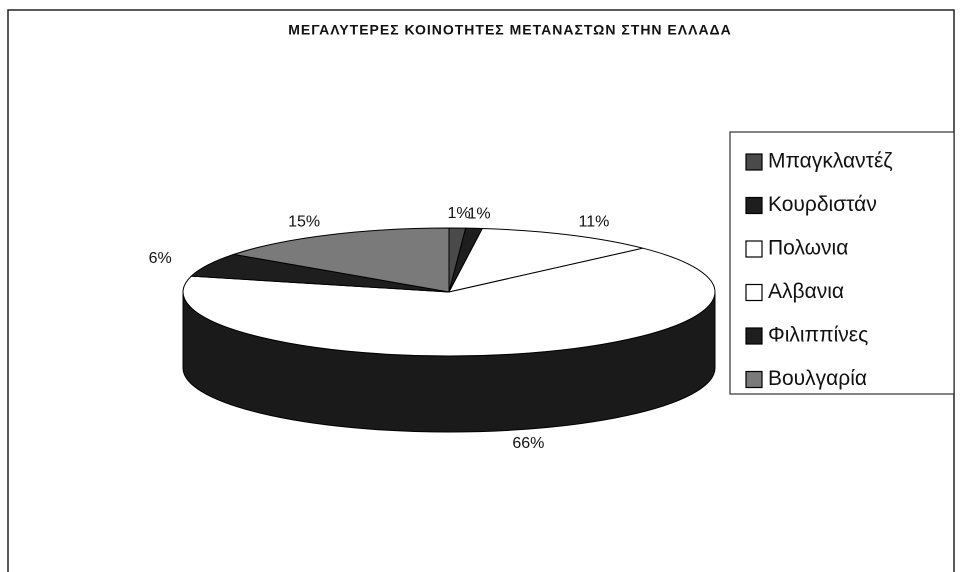 The image size is (969, 572). Describe the element at coordinates (808, 248) in the screenshot. I see `legend-label: Πολωνια` at that location.